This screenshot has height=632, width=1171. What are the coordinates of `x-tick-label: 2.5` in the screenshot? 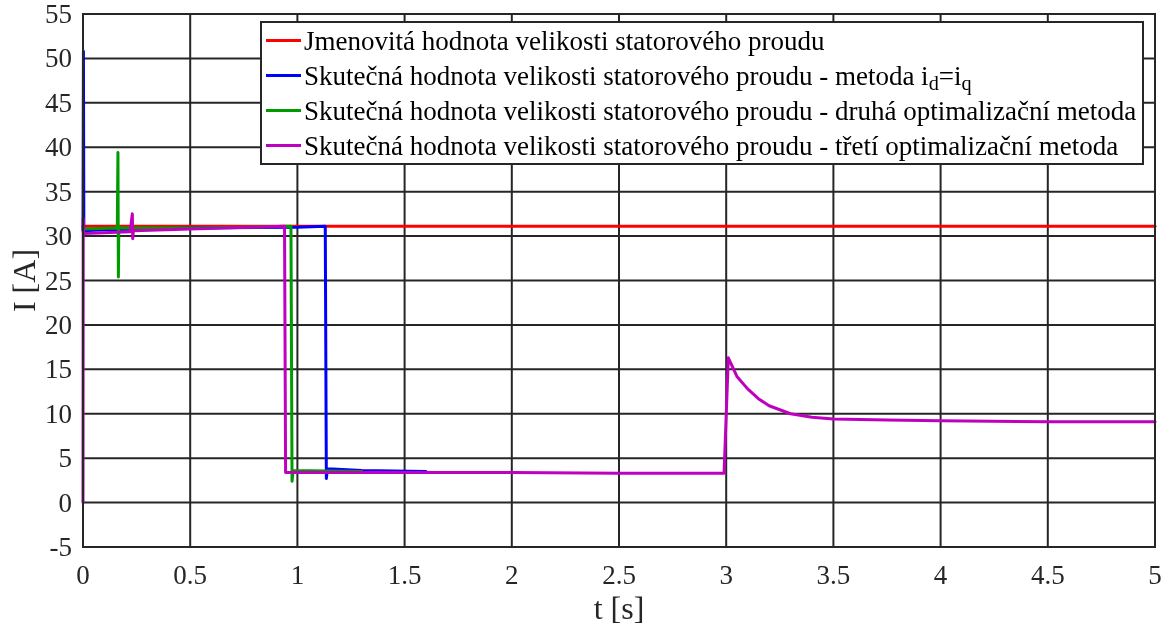 It's located at (619, 575).